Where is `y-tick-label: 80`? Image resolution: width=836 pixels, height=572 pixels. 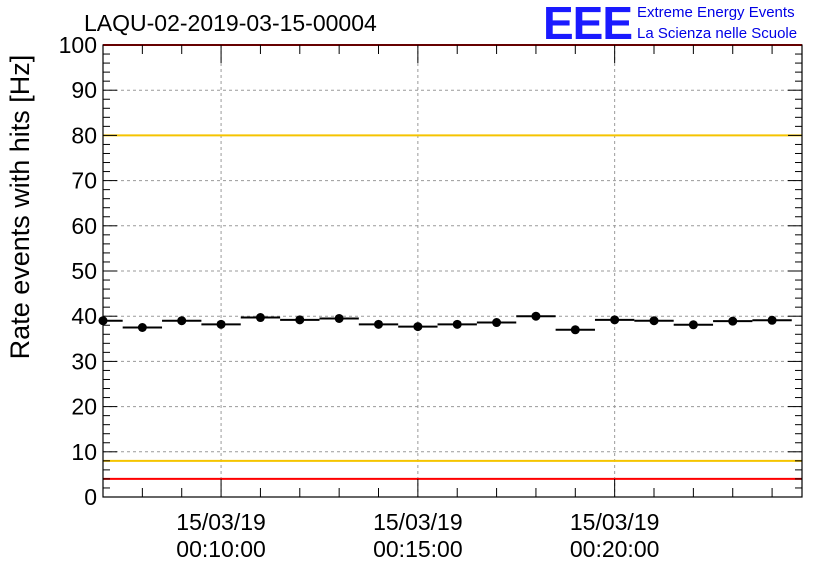 y-tick-label: 80 is located at coordinates (84, 135).